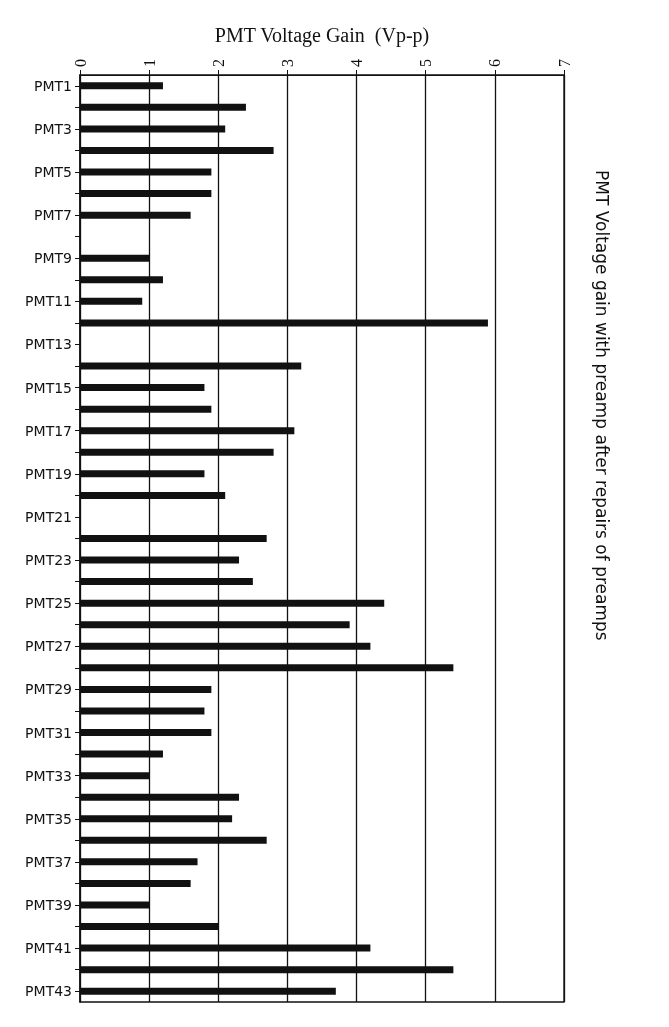  What do you see at coordinates (426, 63) in the screenshot?
I see `x-tick-label: 5` at bounding box center [426, 63].